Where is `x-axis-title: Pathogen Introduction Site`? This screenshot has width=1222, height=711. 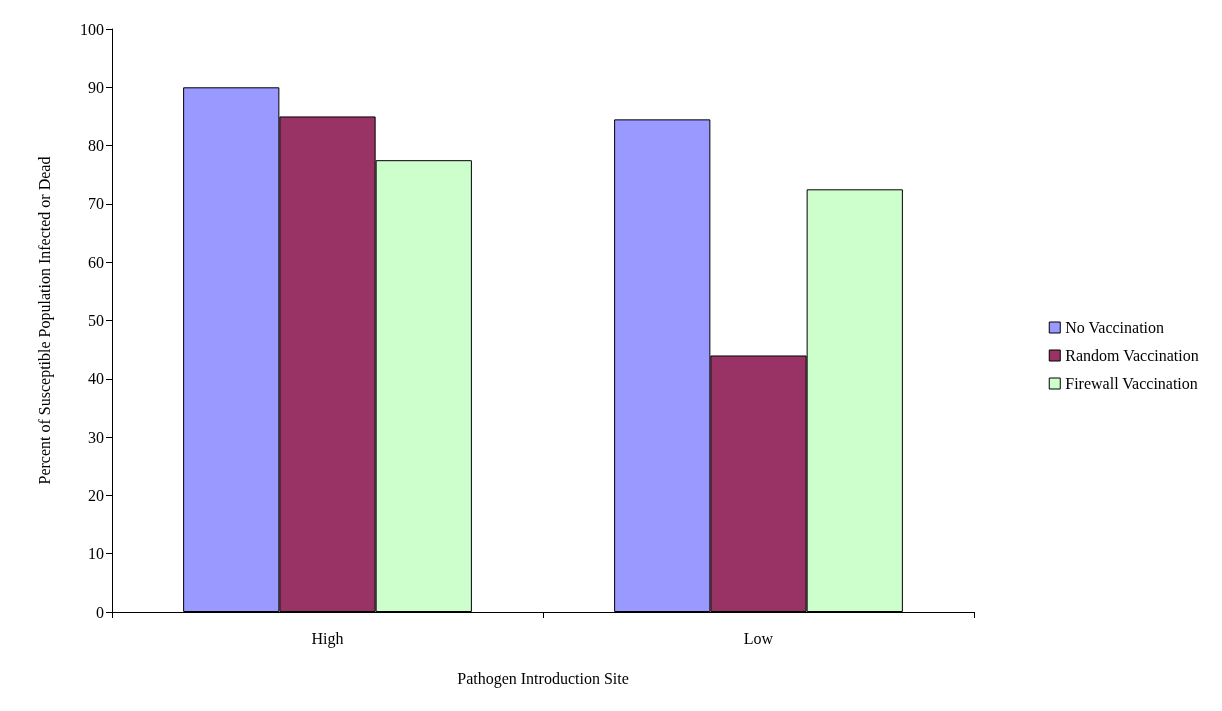
x-axis-title: Pathogen Introduction Site is located at coordinates (543, 678).